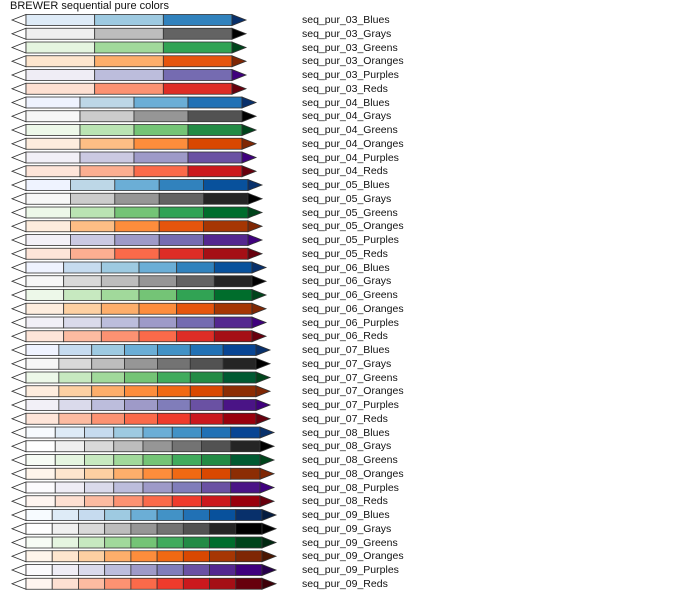 Image resolution: width=676 pixels, height=599 pixels. I want to click on ramp-label: seq_pur_06_Reds, so click(345, 336).